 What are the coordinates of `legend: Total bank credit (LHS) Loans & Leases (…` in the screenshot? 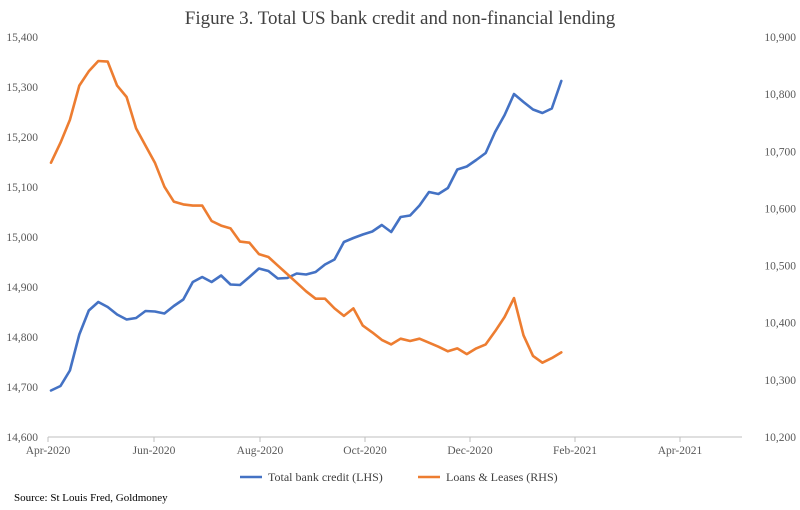 It's located at (399, 477).